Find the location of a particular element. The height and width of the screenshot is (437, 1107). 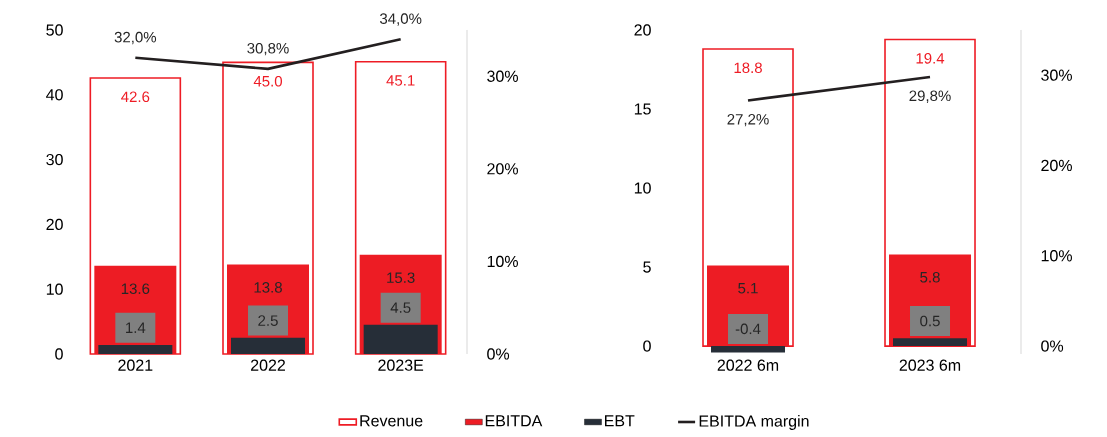

data-label: 27,2% is located at coordinates (748, 120).